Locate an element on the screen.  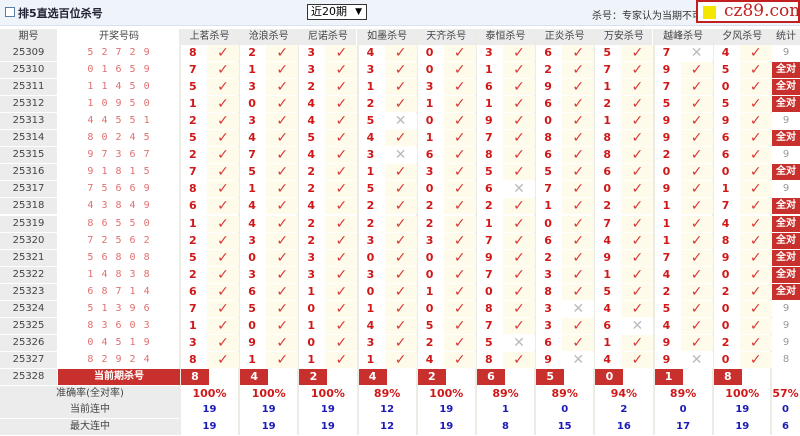
period-cell: 25326 is located at coordinates (28, 342).